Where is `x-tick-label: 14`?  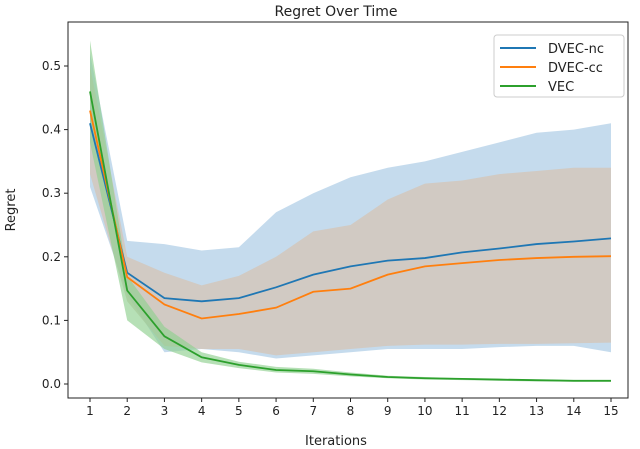
x-tick-label: 14 is located at coordinates (573, 411).